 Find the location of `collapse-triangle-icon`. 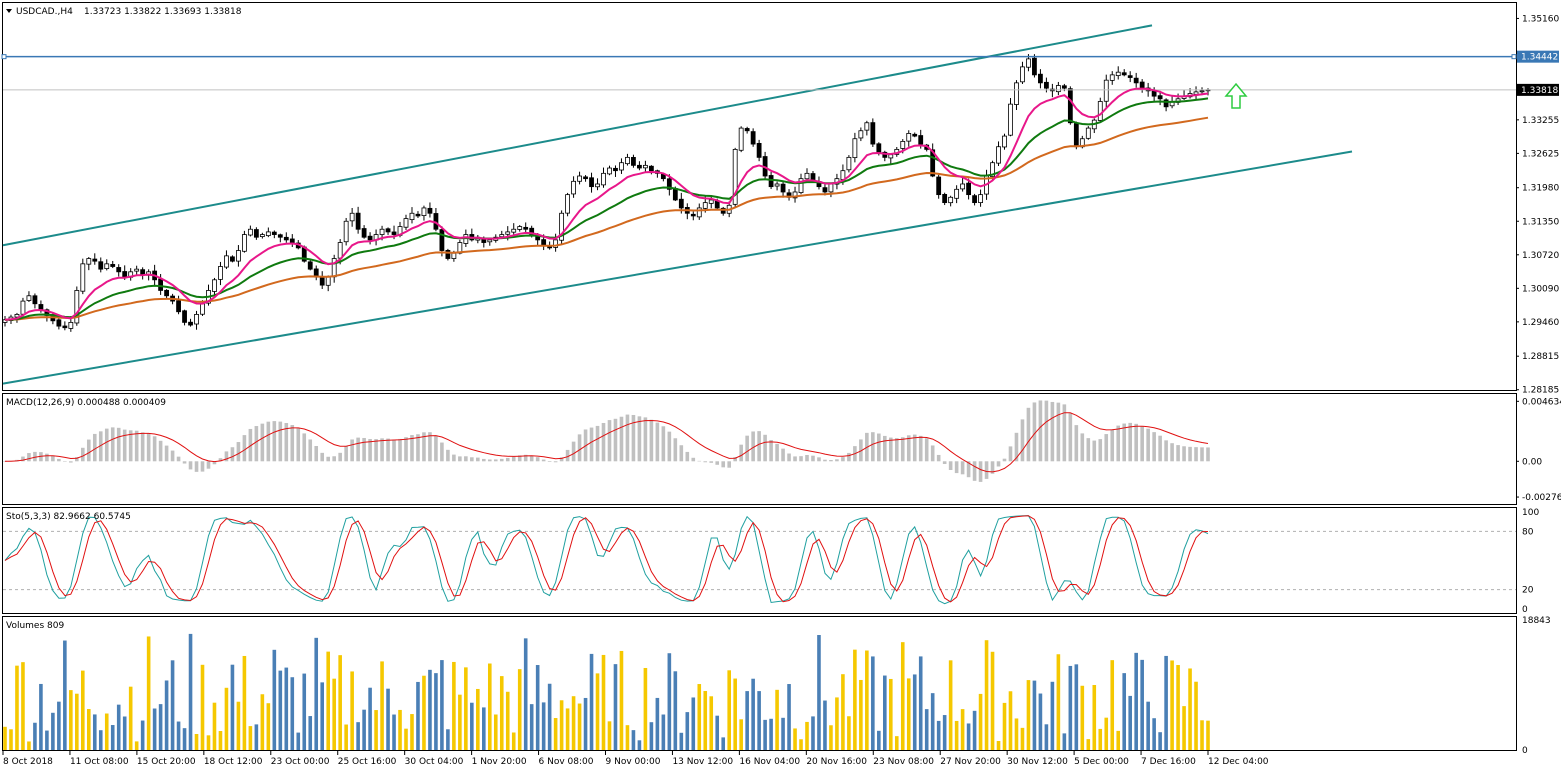

collapse-triangle-icon is located at coordinates (9, 11).